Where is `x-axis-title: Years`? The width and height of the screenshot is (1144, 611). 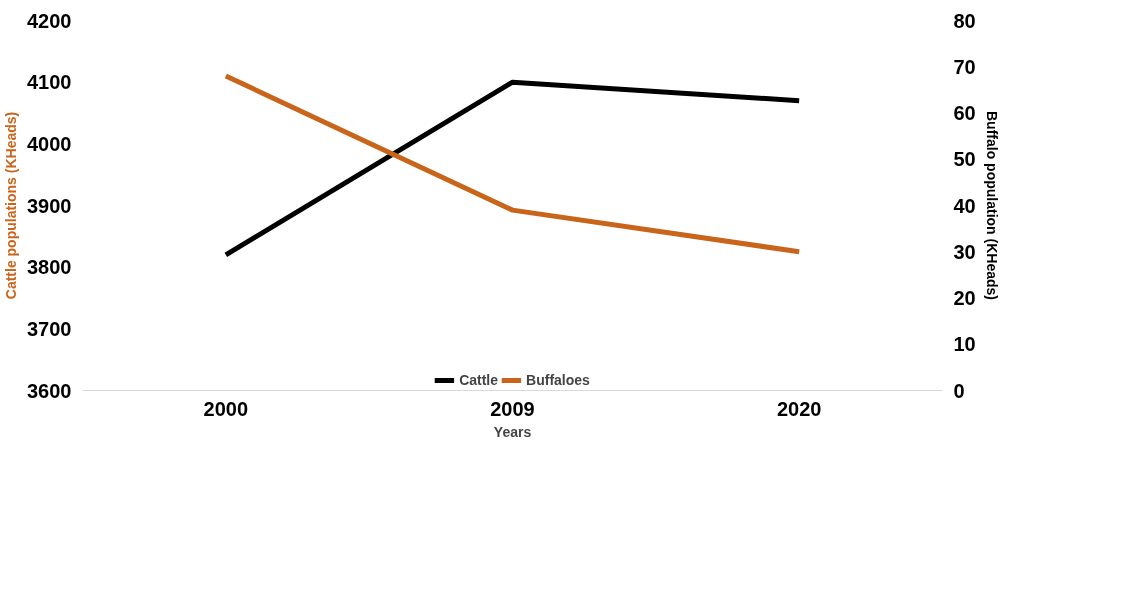 x-axis-title: Years is located at coordinates (512, 431).